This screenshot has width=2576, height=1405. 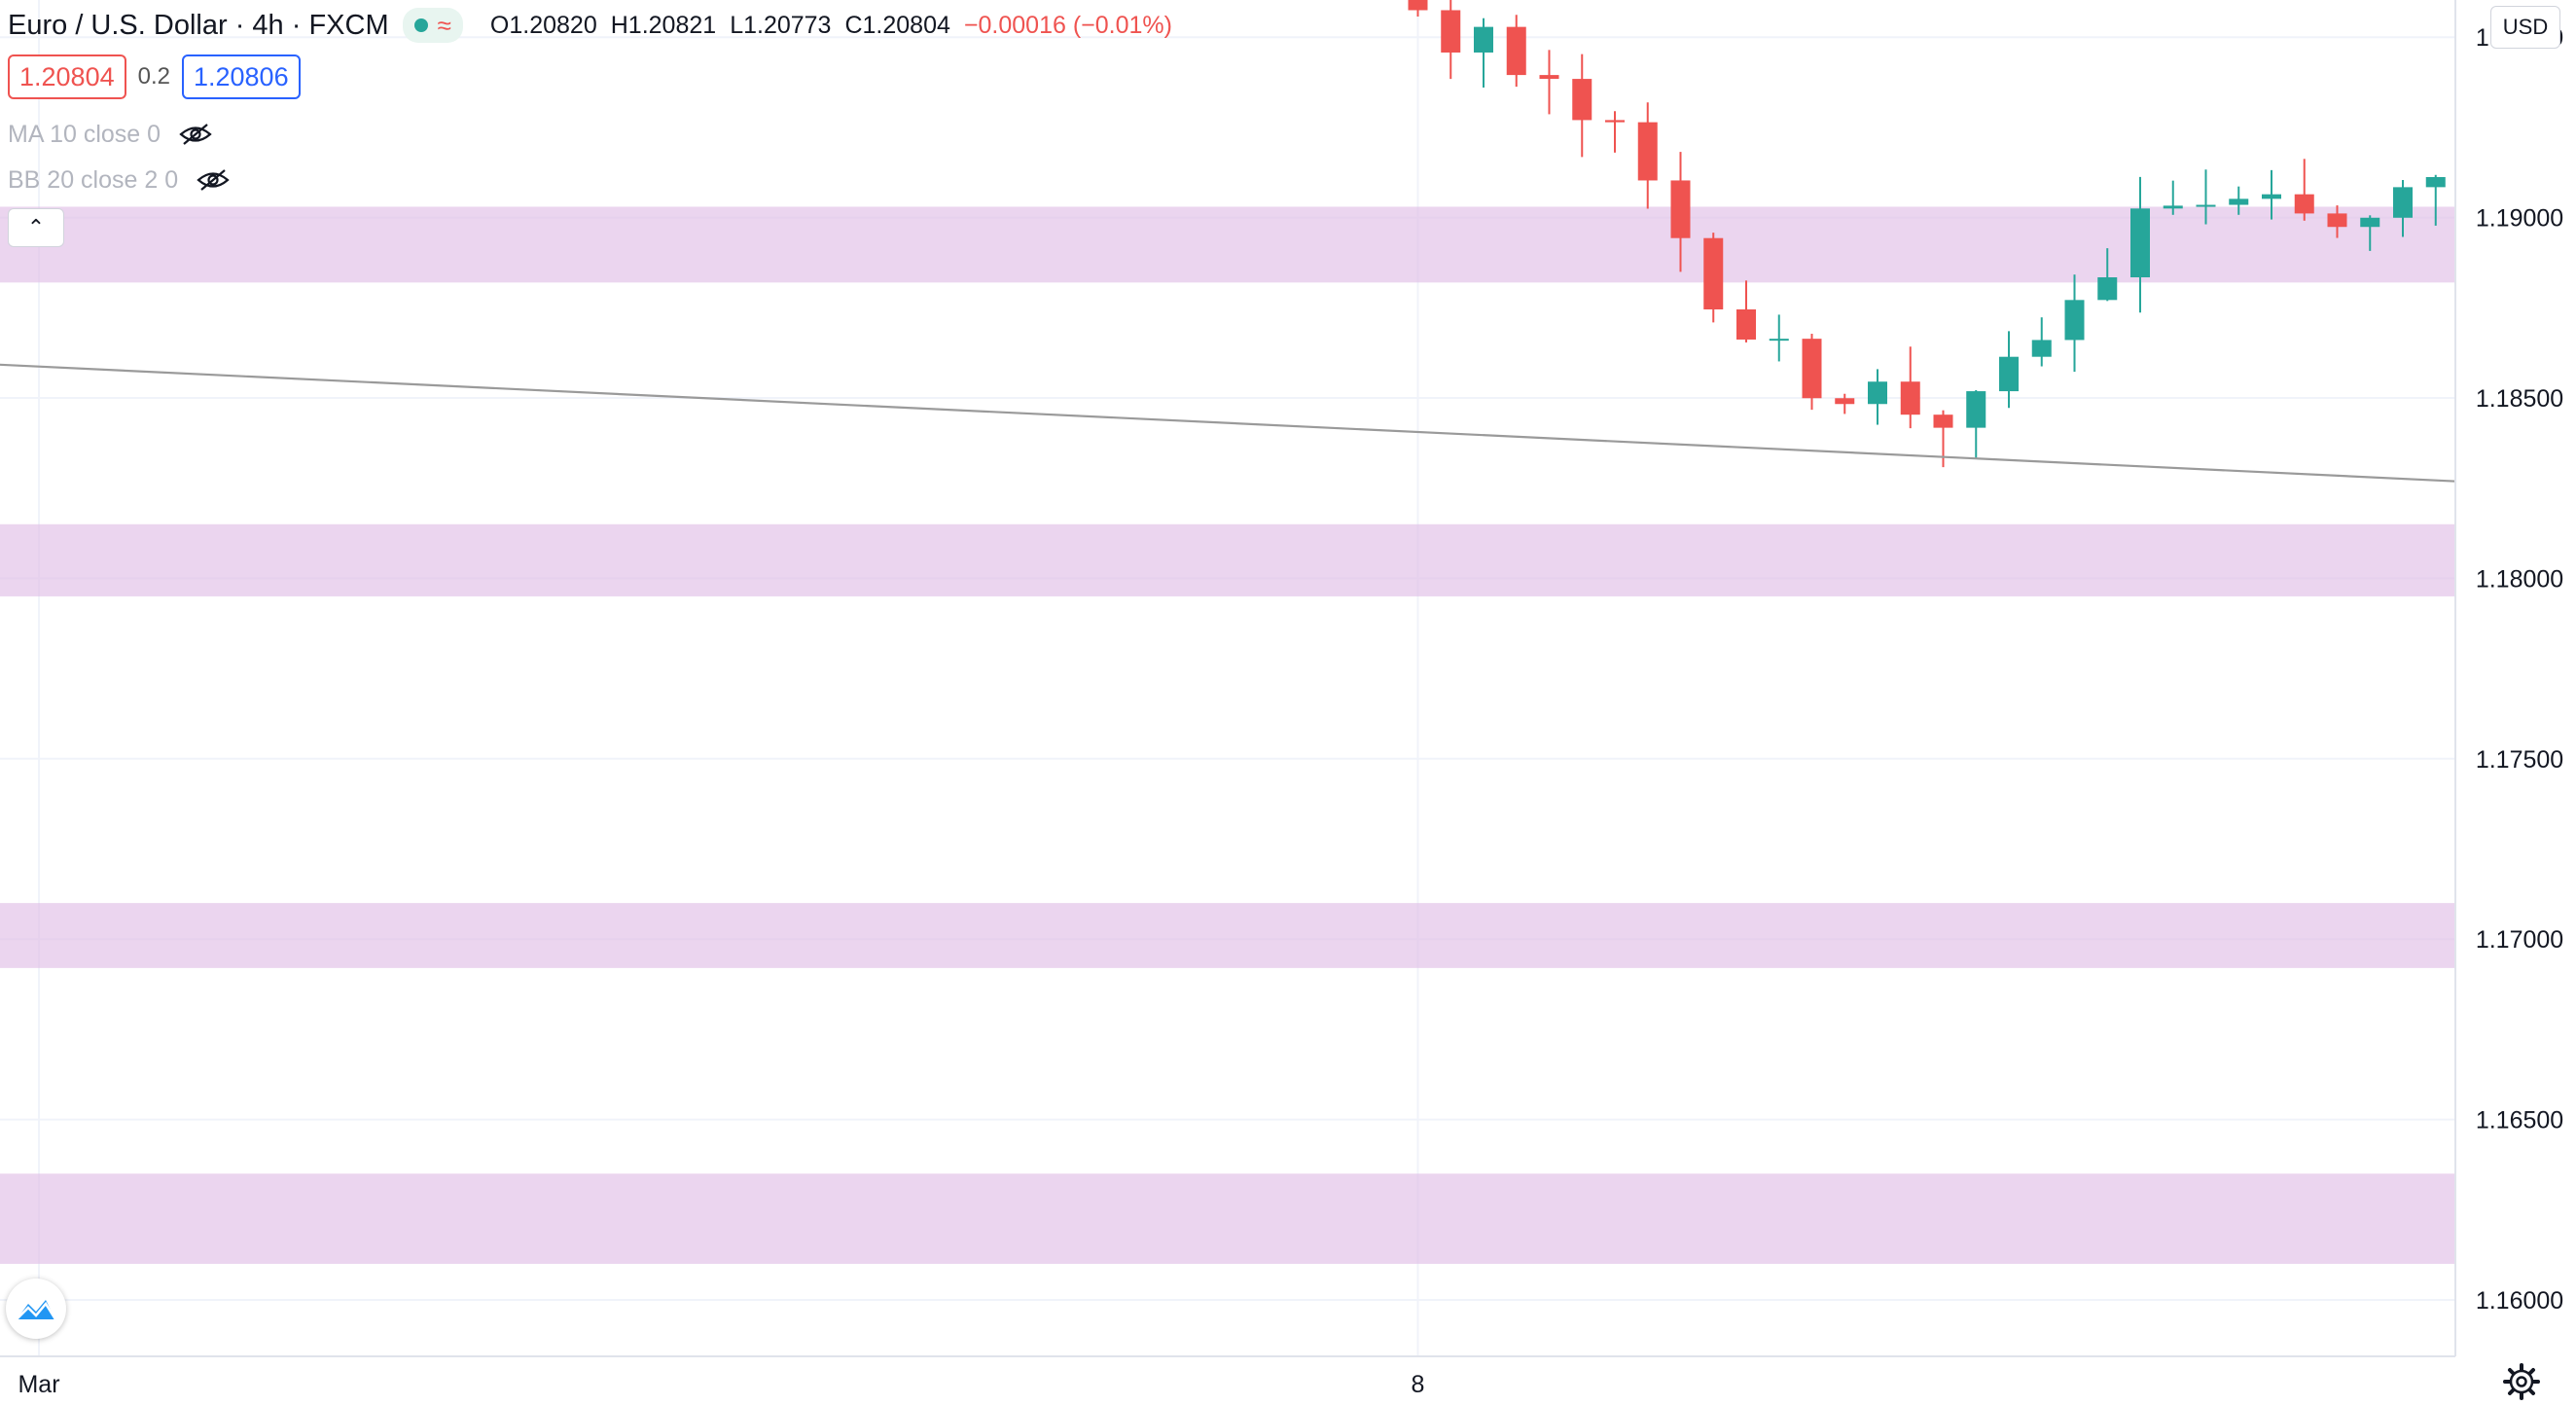 I want to click on wave-icon: ≈, so click(x=444, y=25).